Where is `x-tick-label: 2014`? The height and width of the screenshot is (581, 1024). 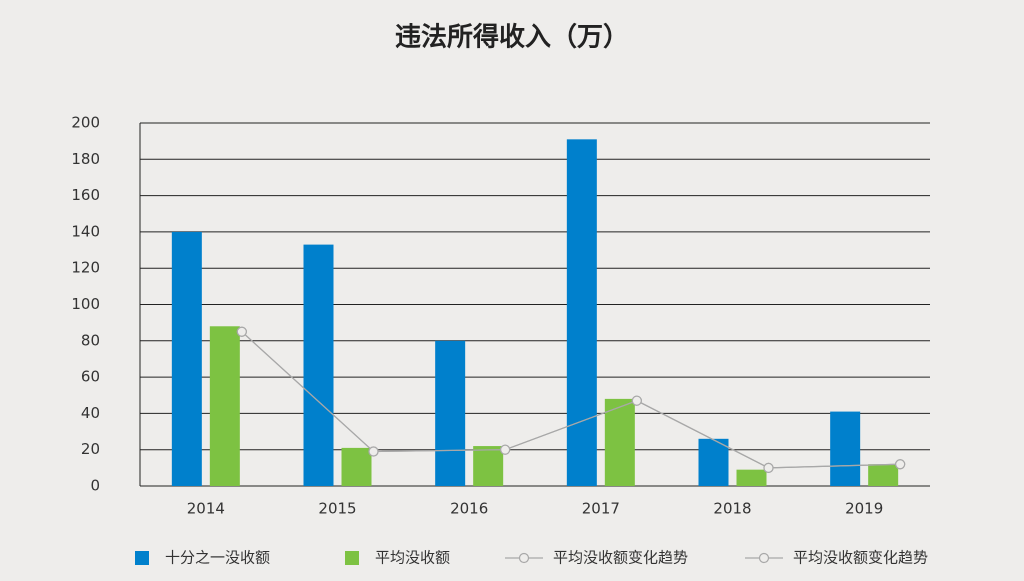
x-tick-label: 2014 is located at coordinates (206, 509).